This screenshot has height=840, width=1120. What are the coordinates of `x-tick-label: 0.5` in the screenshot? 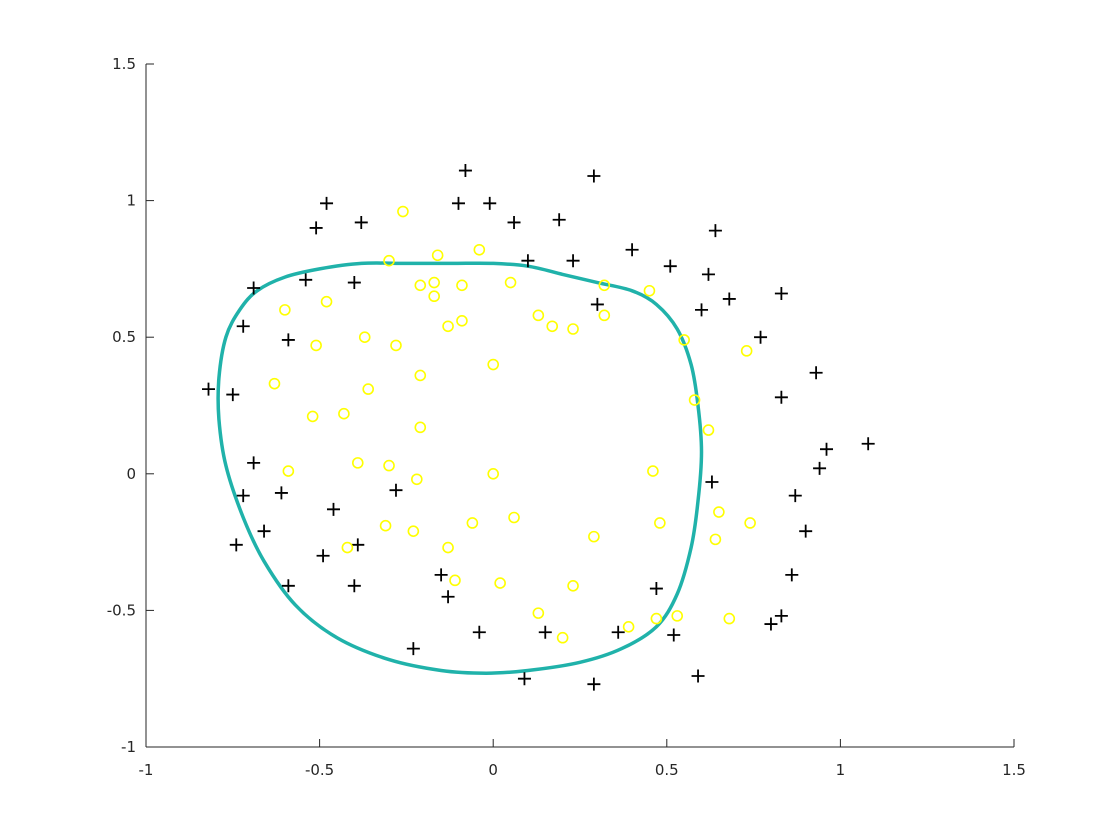 It's located at (667, 770).